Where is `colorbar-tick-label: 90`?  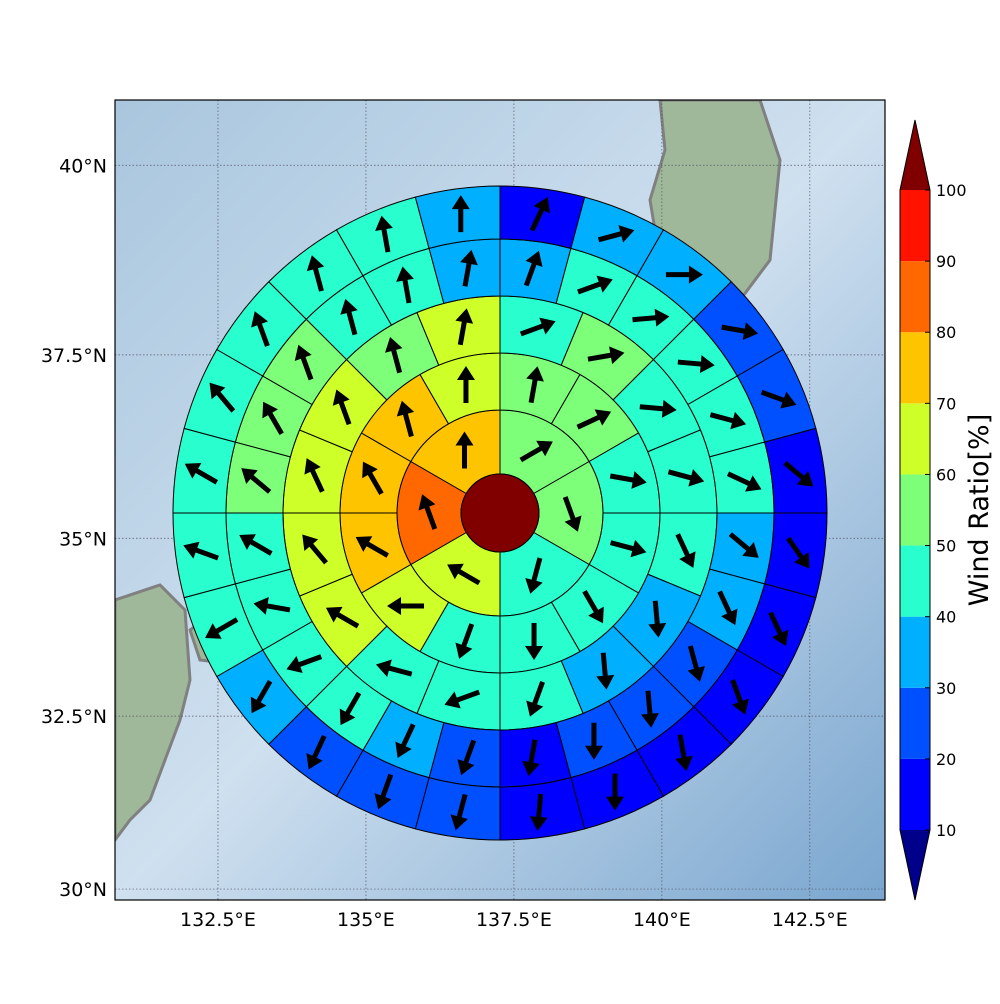 colorbar-tick-label: 90 is located at coordinates (946, 261).